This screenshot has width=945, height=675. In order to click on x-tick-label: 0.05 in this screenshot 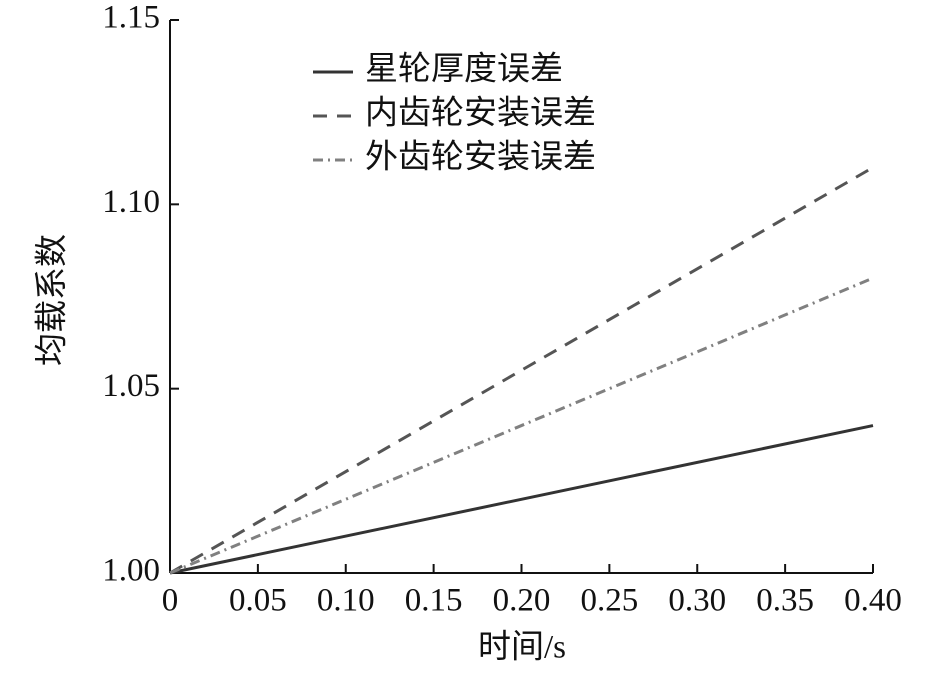, I will do `click(258, 601)`.